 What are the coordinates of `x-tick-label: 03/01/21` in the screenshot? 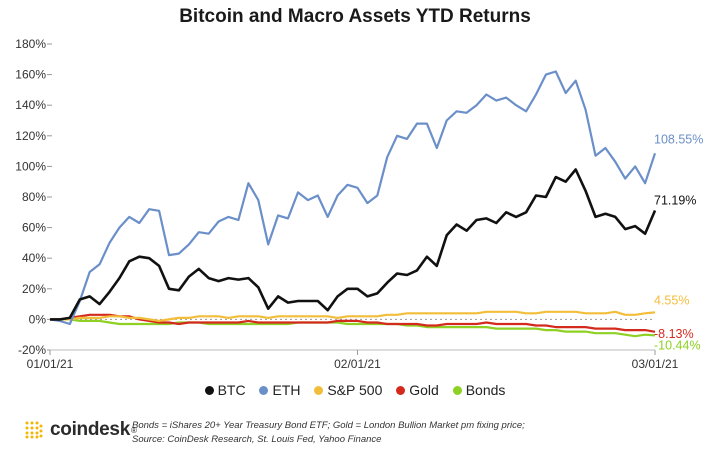 It's located at (655, 364).